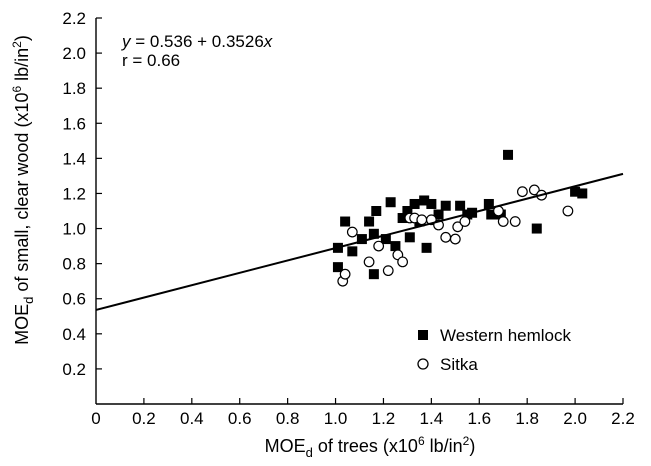  I want to click on y-axis-label: MOEd of small, clear wood (x106 lb/in2), so click(23, 190).